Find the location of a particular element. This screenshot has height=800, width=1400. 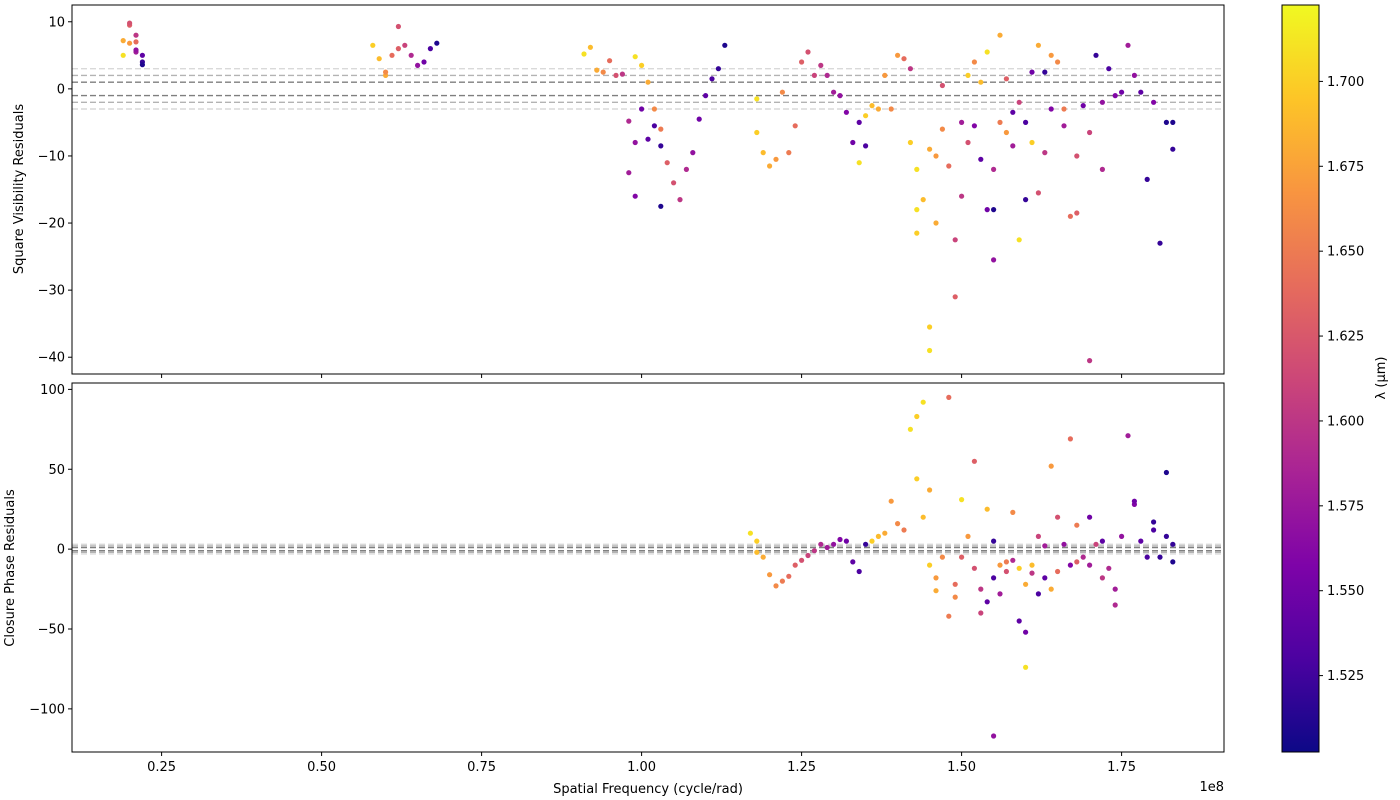

closure-phase-points is located at coordinates (961, 566).